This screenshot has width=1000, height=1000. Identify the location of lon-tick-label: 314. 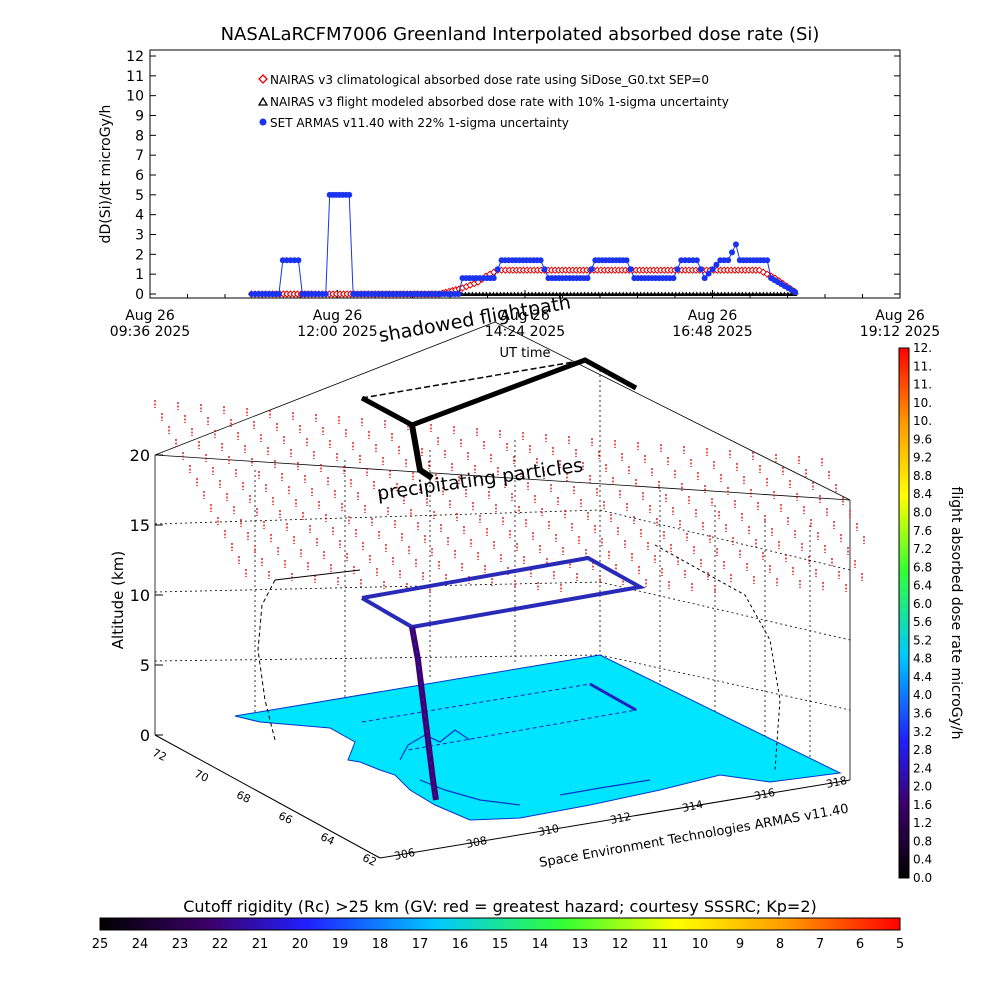
(692, 806).